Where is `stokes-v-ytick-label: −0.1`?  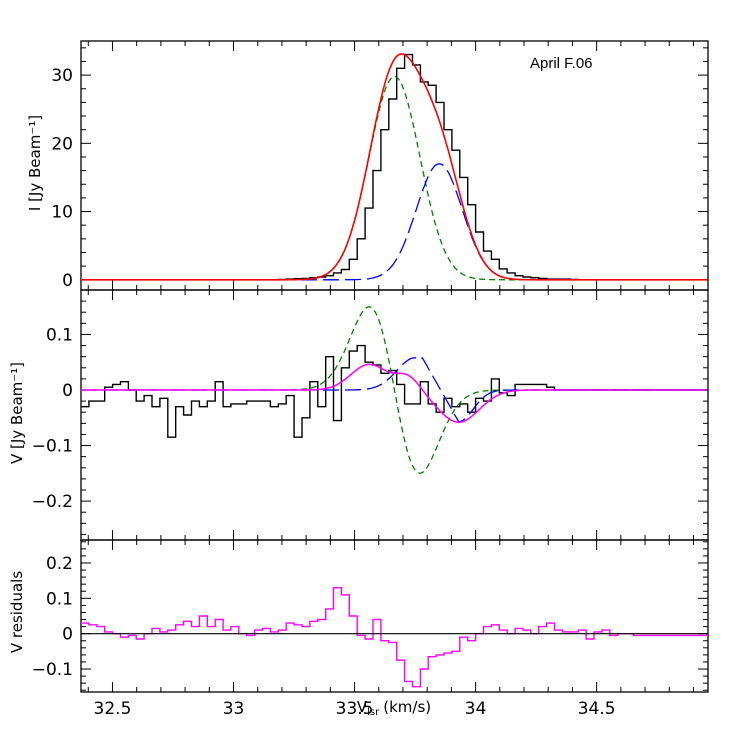 stokes-v-ytick-label: −0.1 is located at coordinates (52, 447).